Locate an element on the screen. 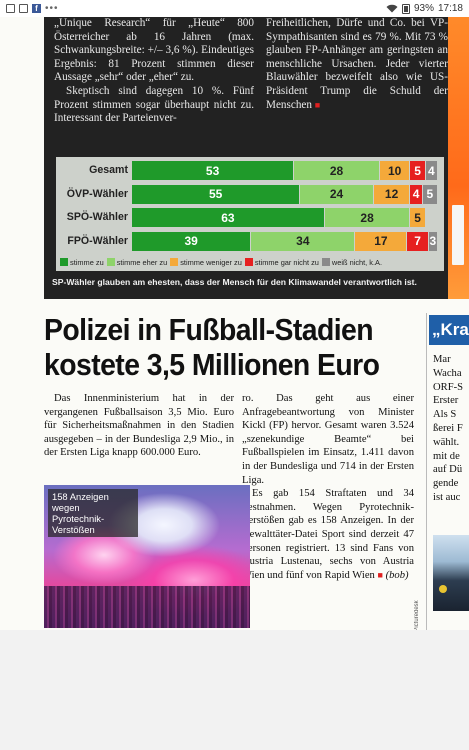 This screenshot has width=469, height=750. chart-bar-segment: 3 is located at coordinates (432, 241).